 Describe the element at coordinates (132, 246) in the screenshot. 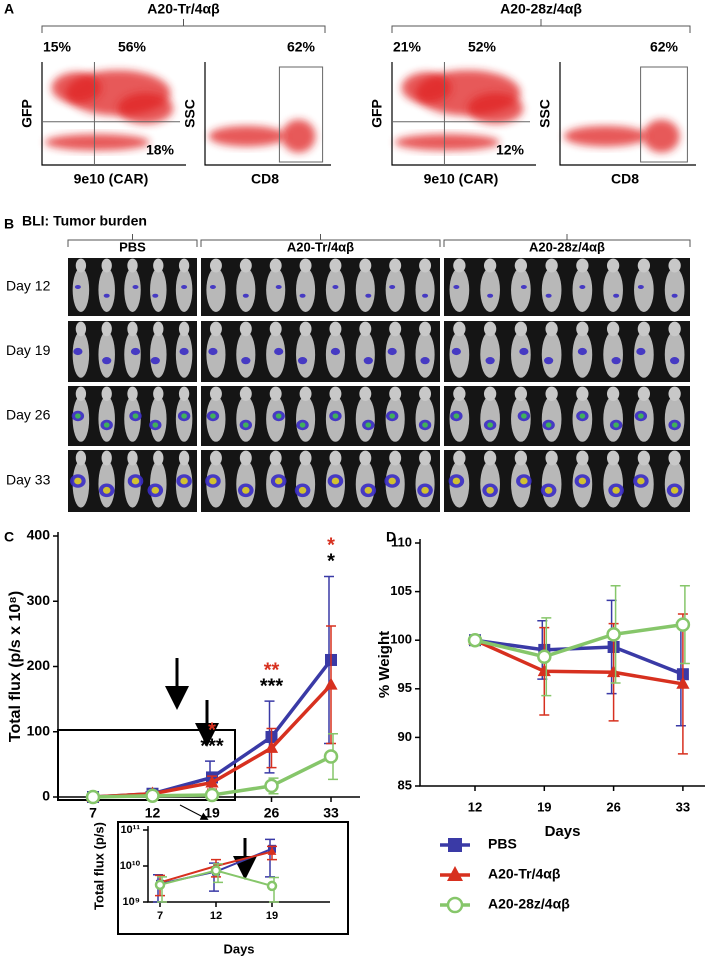

I see `group-label: PBS` at that location.